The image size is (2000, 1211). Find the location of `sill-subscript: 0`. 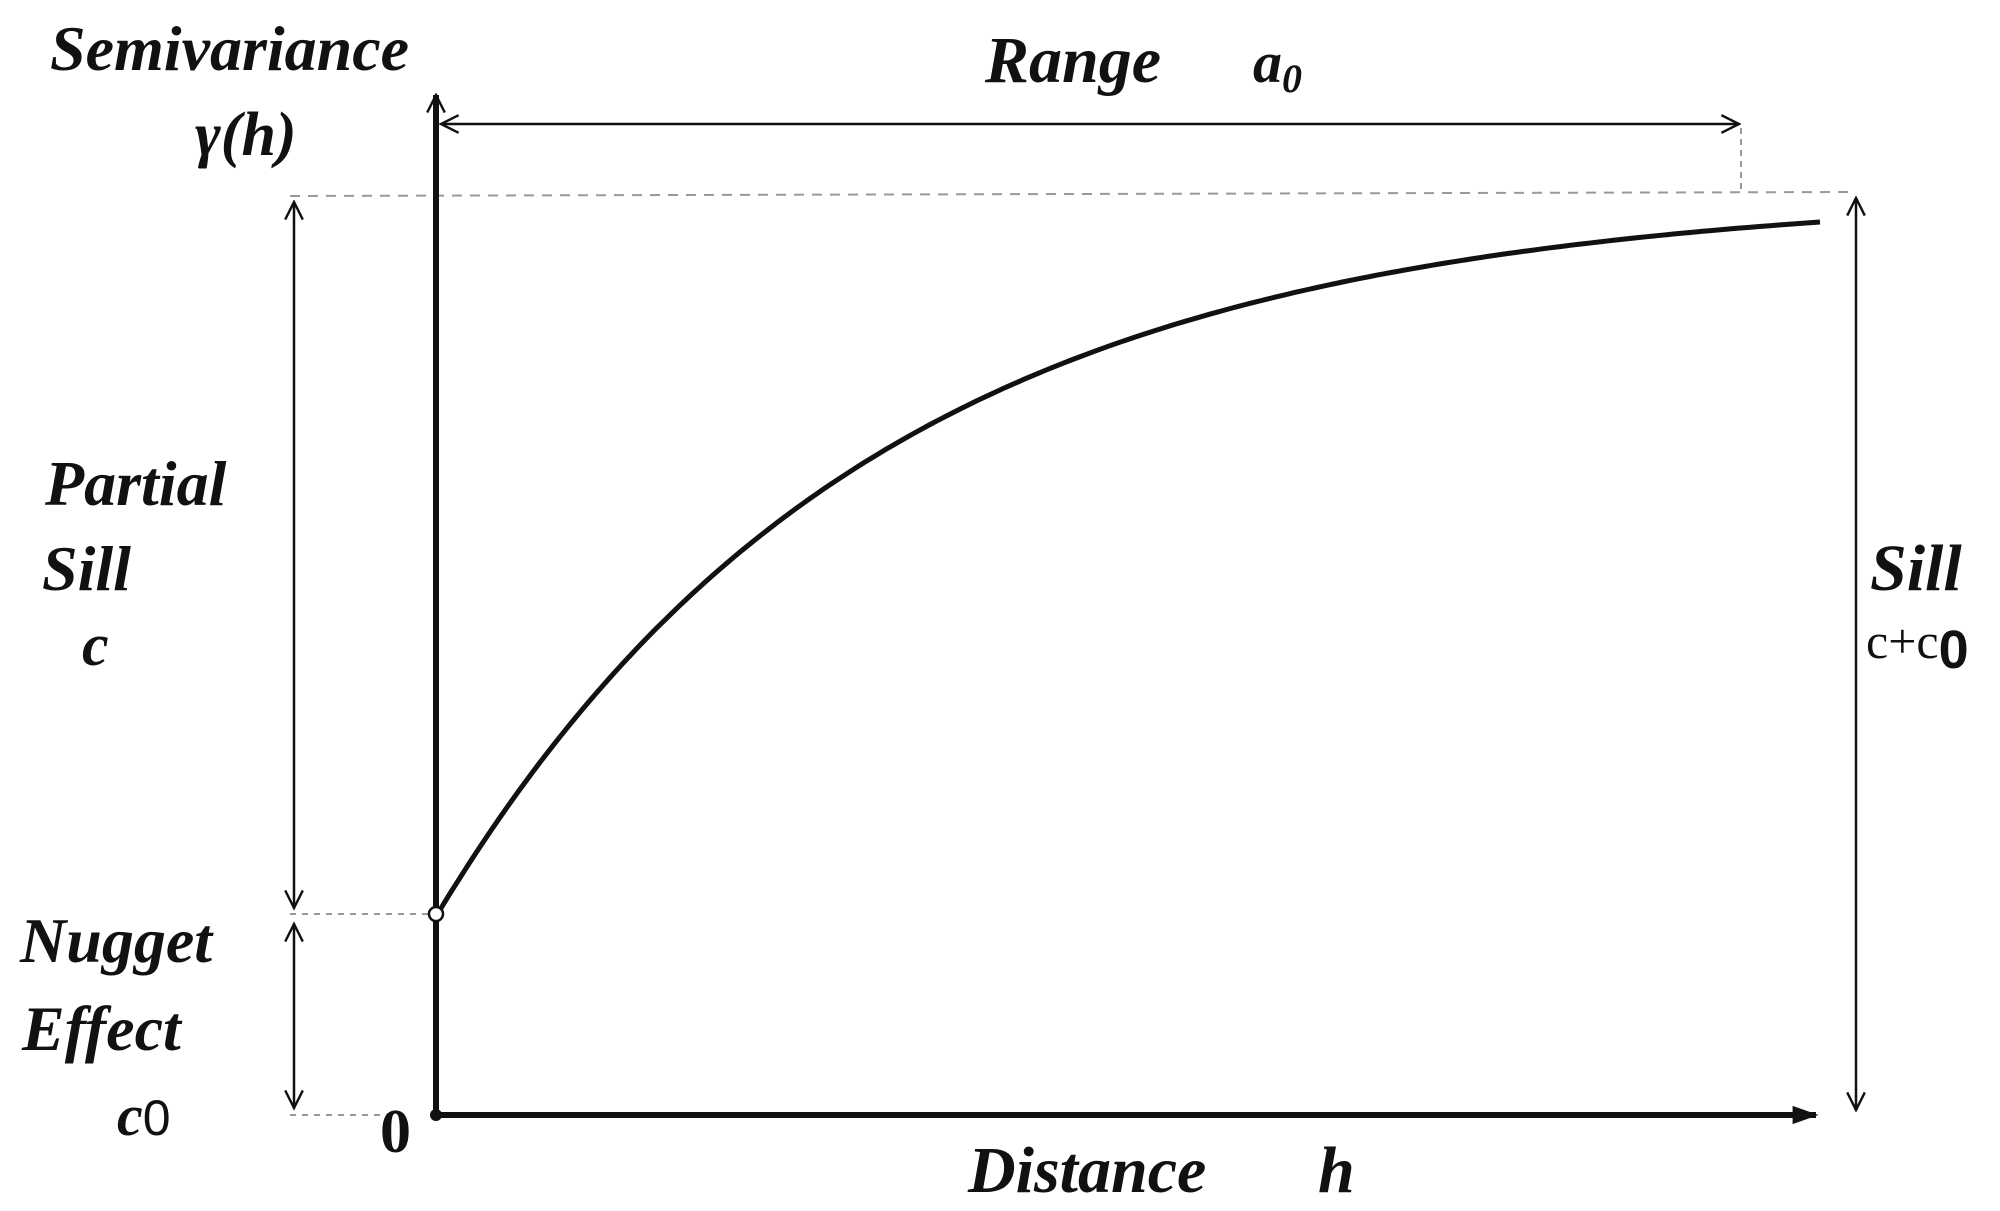

sill-subscript: 0 is located at coordinates (1954, 650).